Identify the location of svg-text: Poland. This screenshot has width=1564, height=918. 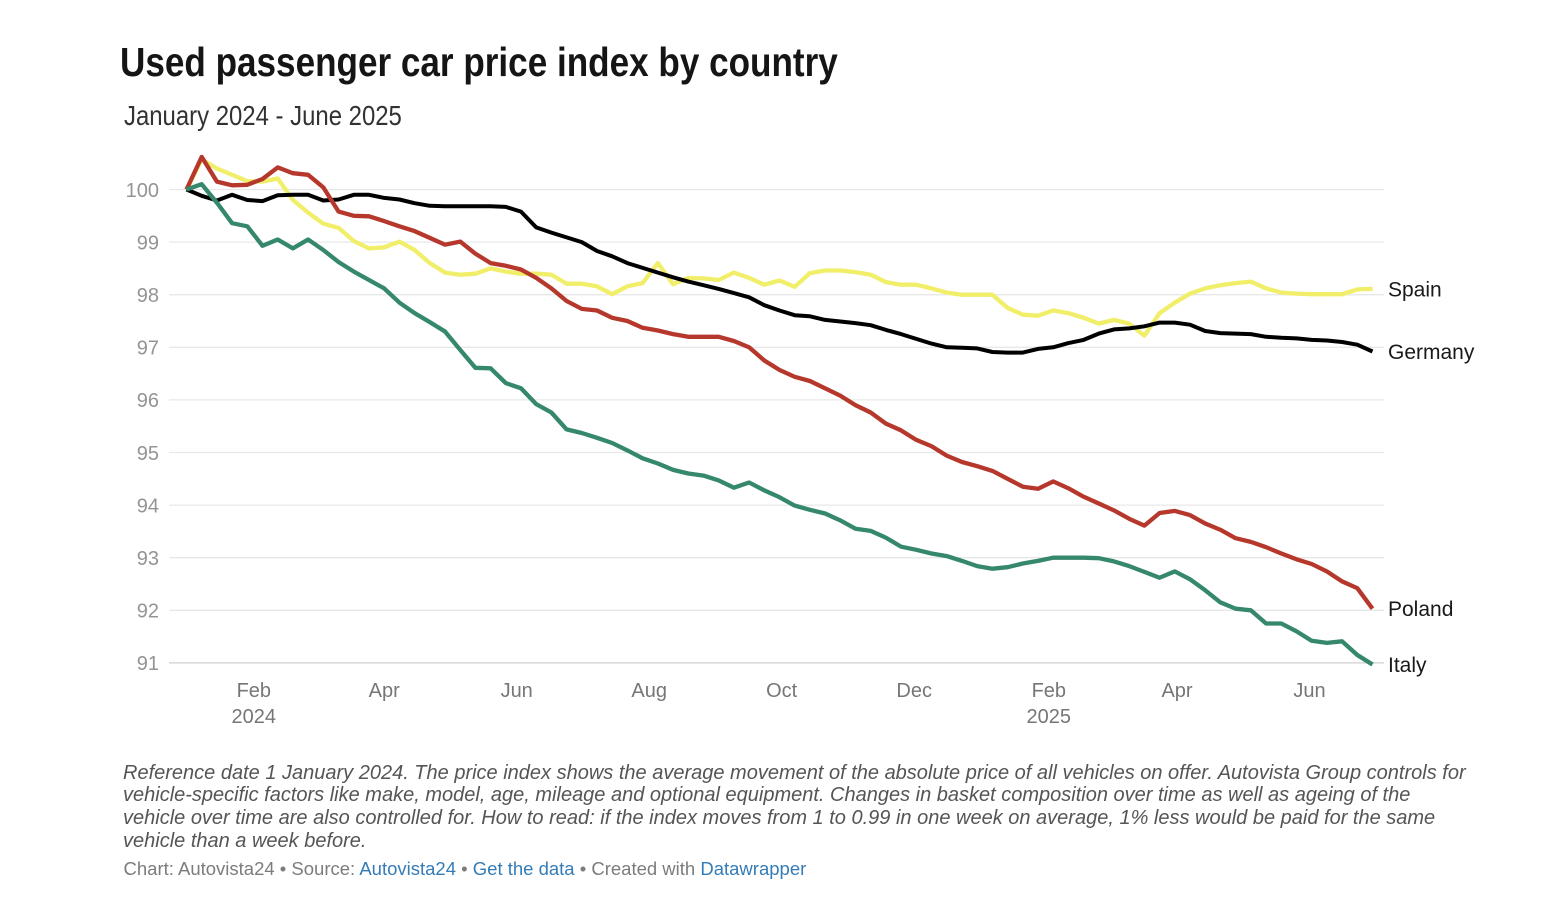
(1420, 609).